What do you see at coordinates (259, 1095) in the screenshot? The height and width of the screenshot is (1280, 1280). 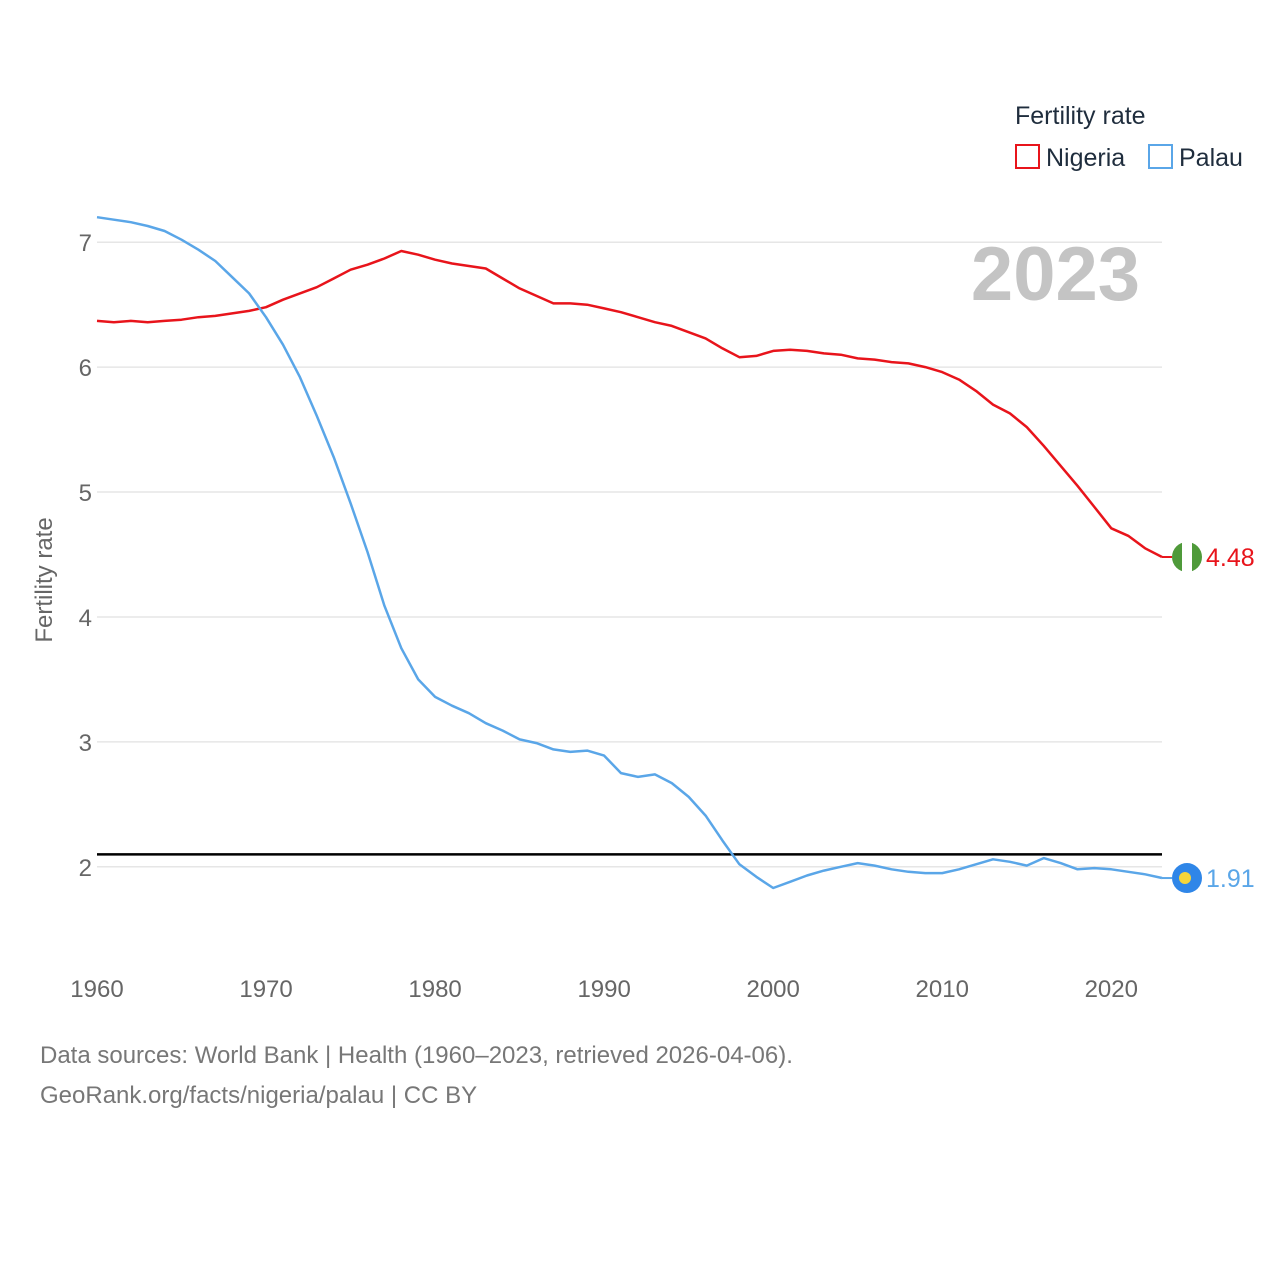 I see `footer-attribution: GeoRank.org/facts/nigeria/palau | CC BY` at bounding box center [259, 1095].